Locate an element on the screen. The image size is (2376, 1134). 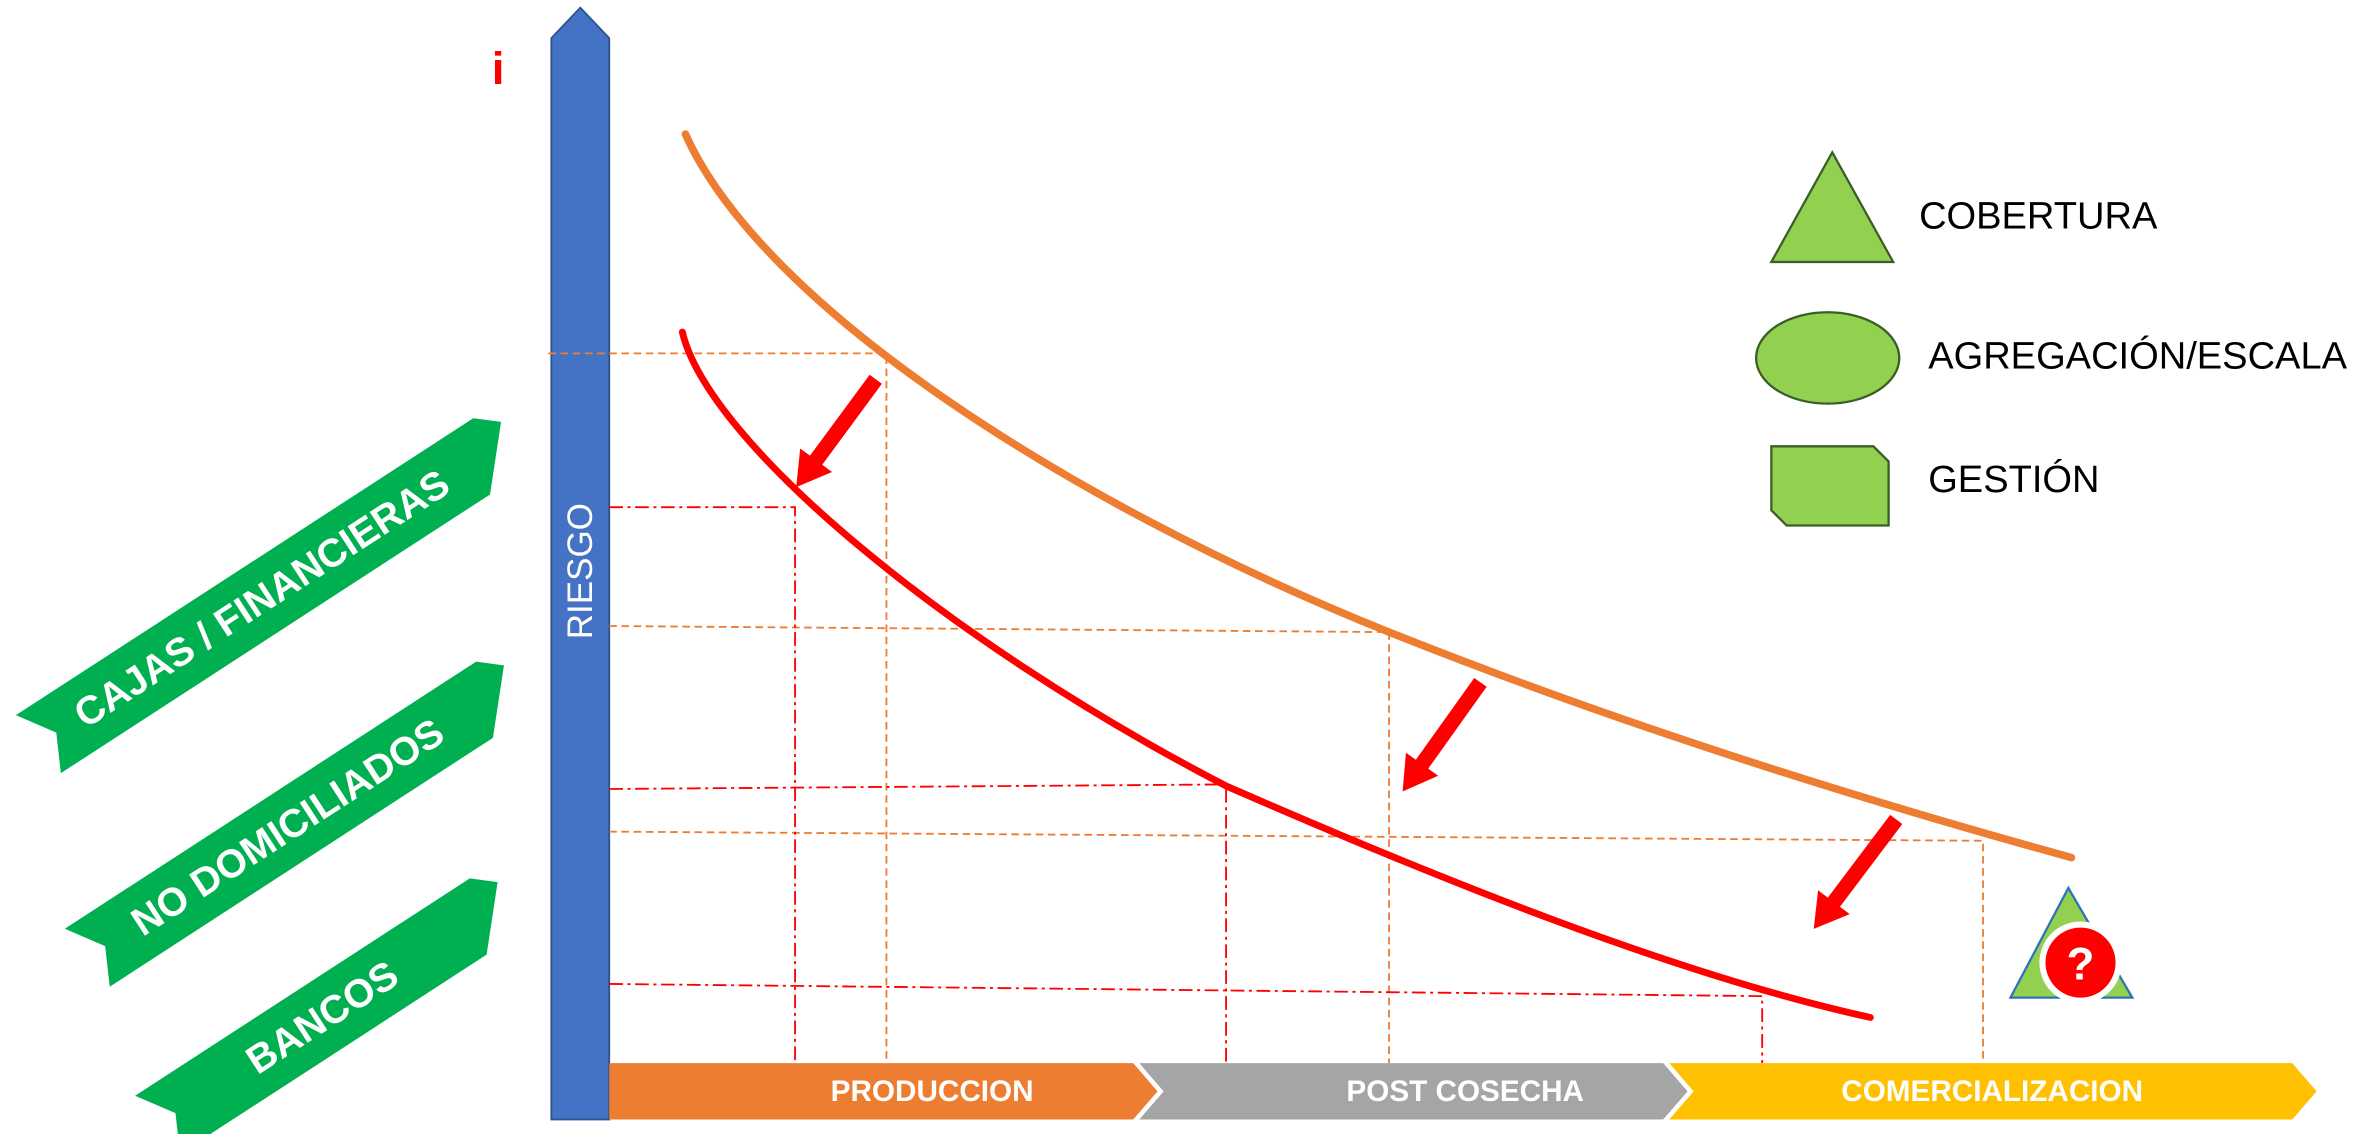
guide-line-lower-production is located at coordinates (702, 785).